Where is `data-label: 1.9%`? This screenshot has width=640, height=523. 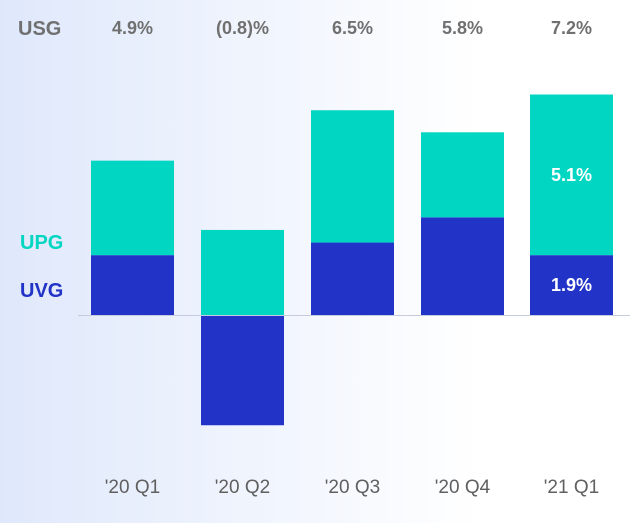
data-label: 1.9% is located at coordinates (571, 285).